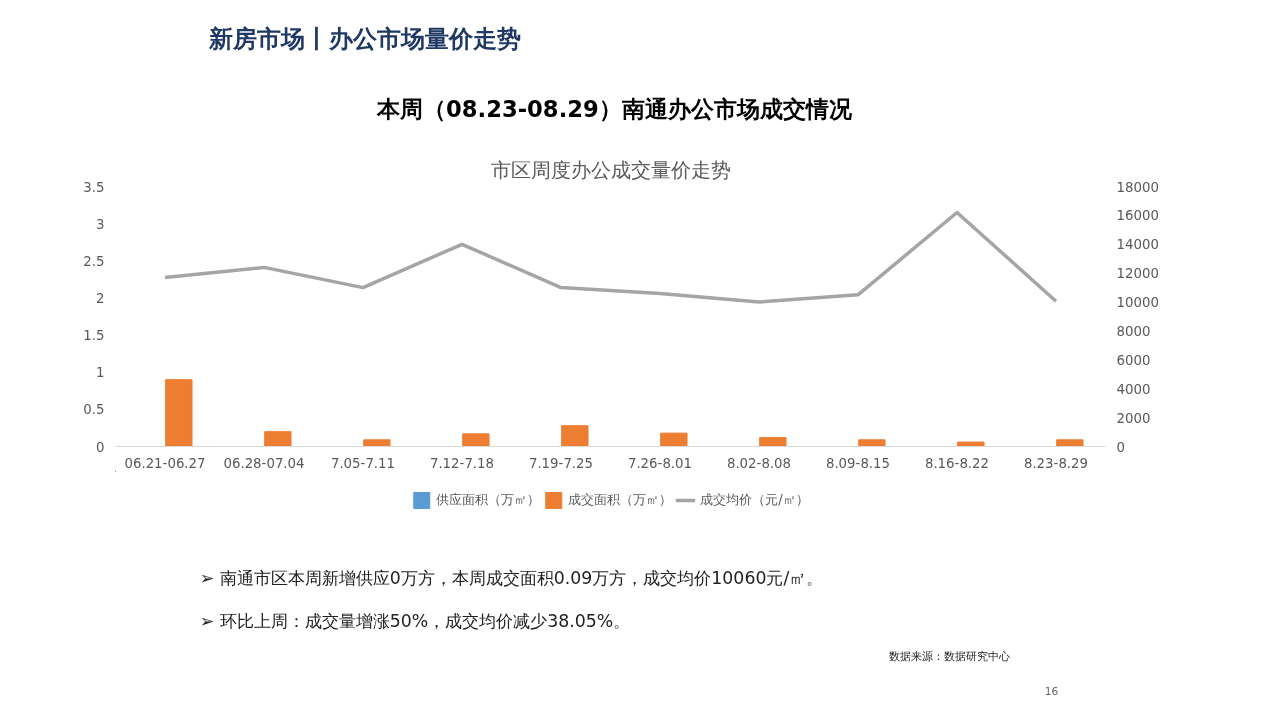 The height and width of the screenshot is (720, 1280). What do you see at coordinates (957, 463) in the screenshot?
I see `x-tick-label: 8.16-8.22` at bounding box center [957, 463].